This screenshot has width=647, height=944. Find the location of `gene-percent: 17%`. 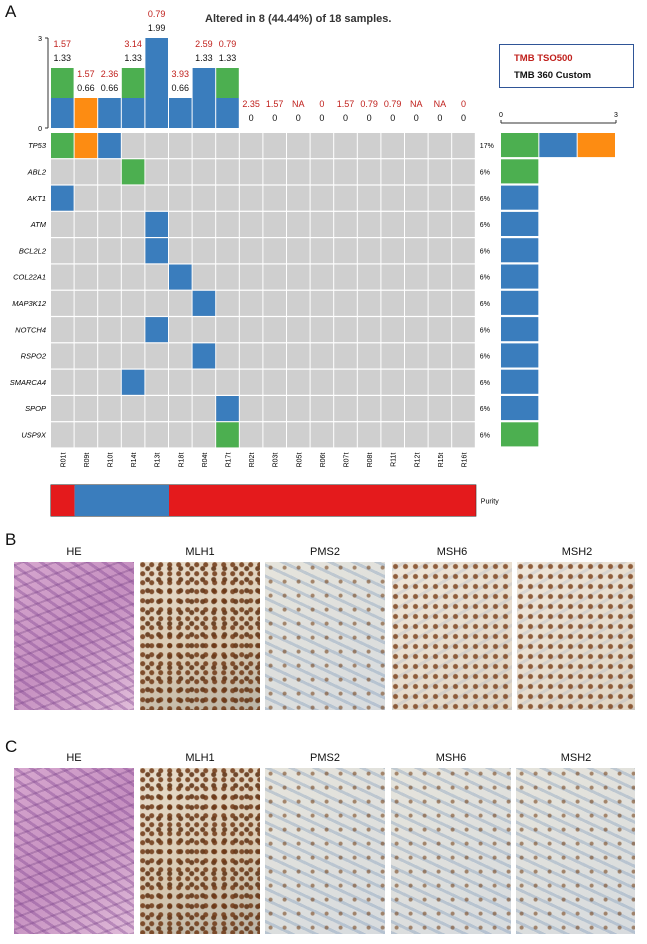

gene-percent: 17% is located at coordinates (487, 146).